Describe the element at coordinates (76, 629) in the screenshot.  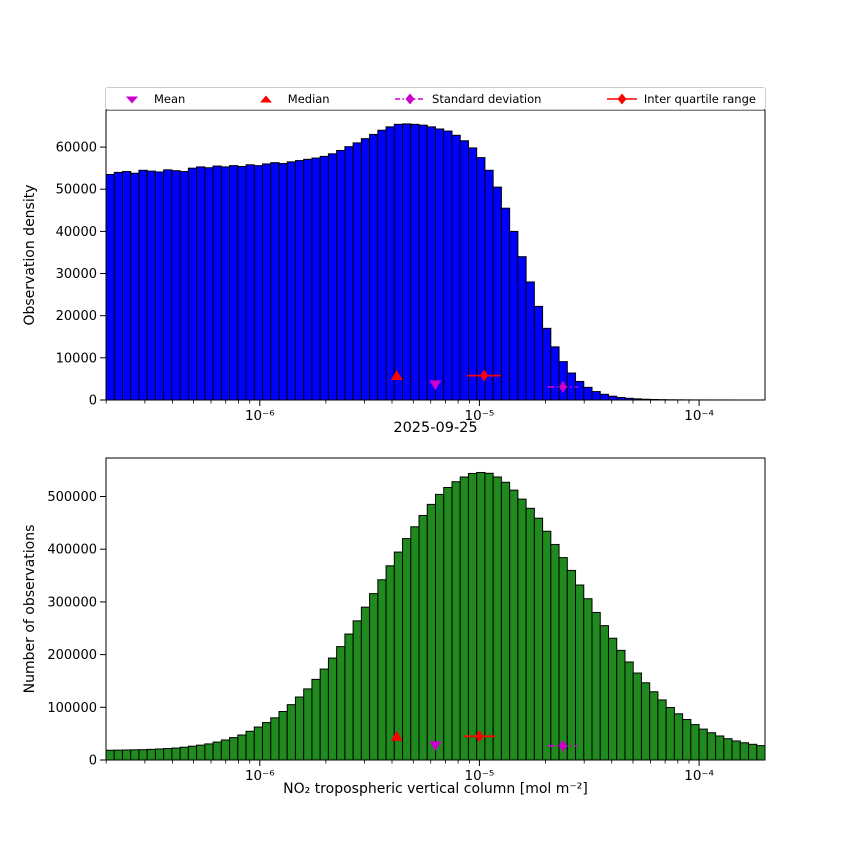
I see `y-axis-ticks: 0 100000 200000 300000 400000 500000` at that location.